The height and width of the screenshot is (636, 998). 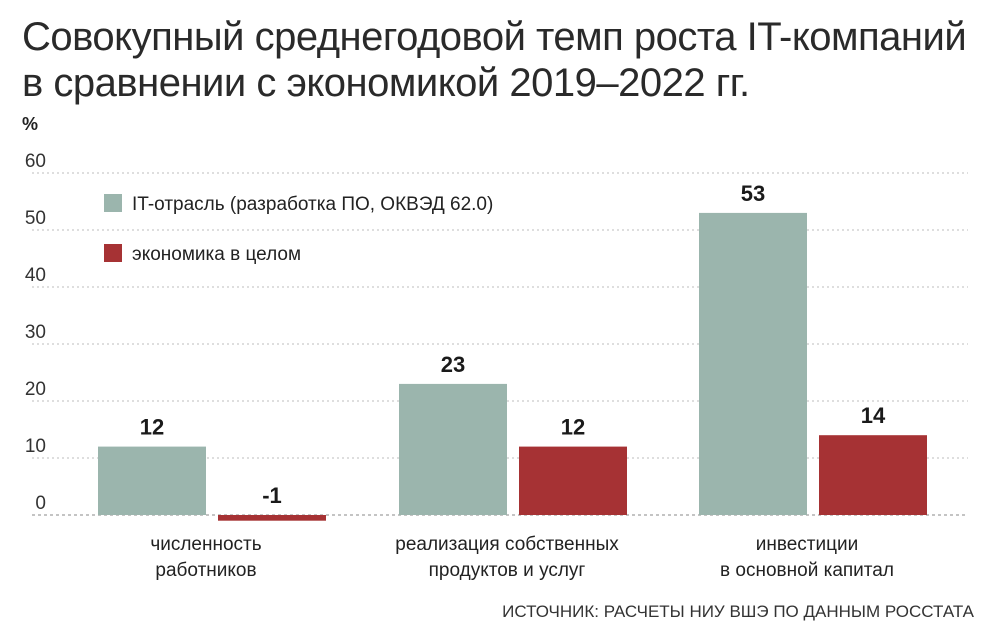 I want to click on y-tick-label: 50, so click(x=35, y=218).